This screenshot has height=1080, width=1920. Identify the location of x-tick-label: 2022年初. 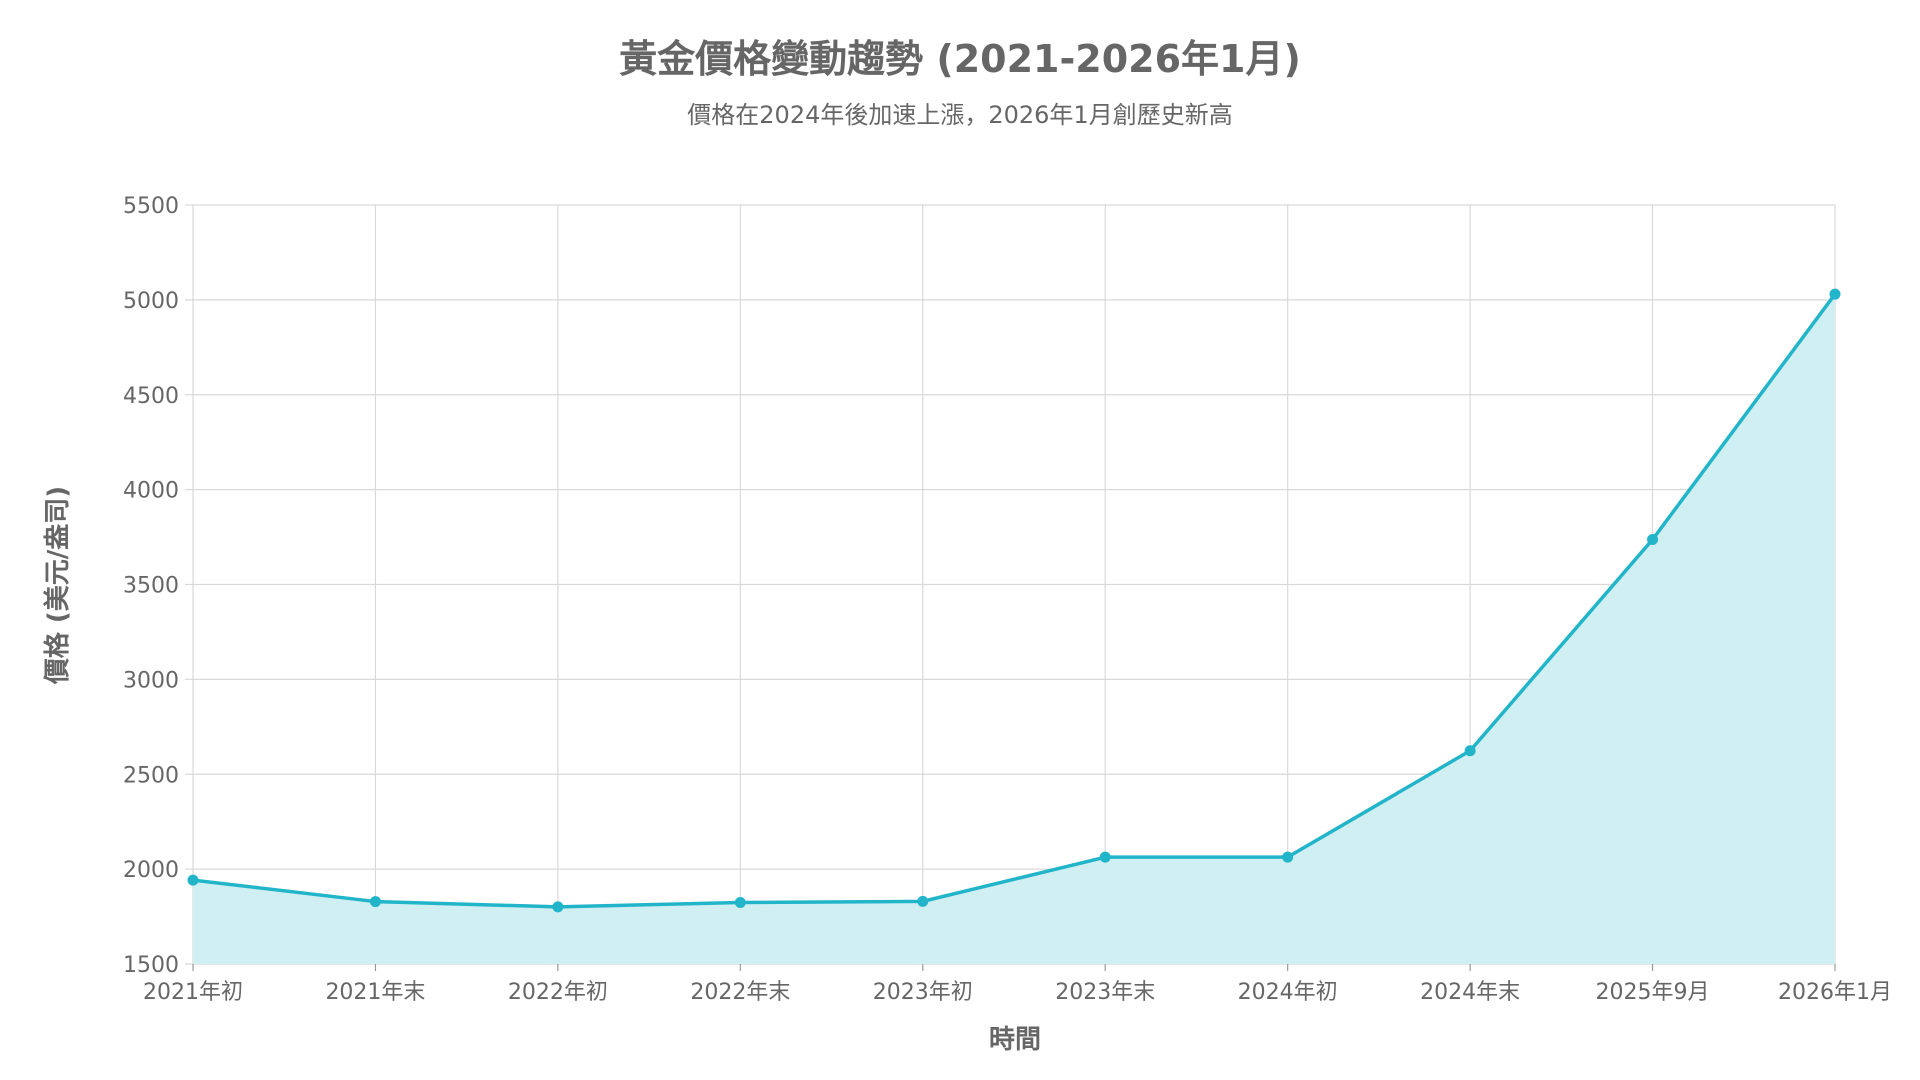
(558, 992).